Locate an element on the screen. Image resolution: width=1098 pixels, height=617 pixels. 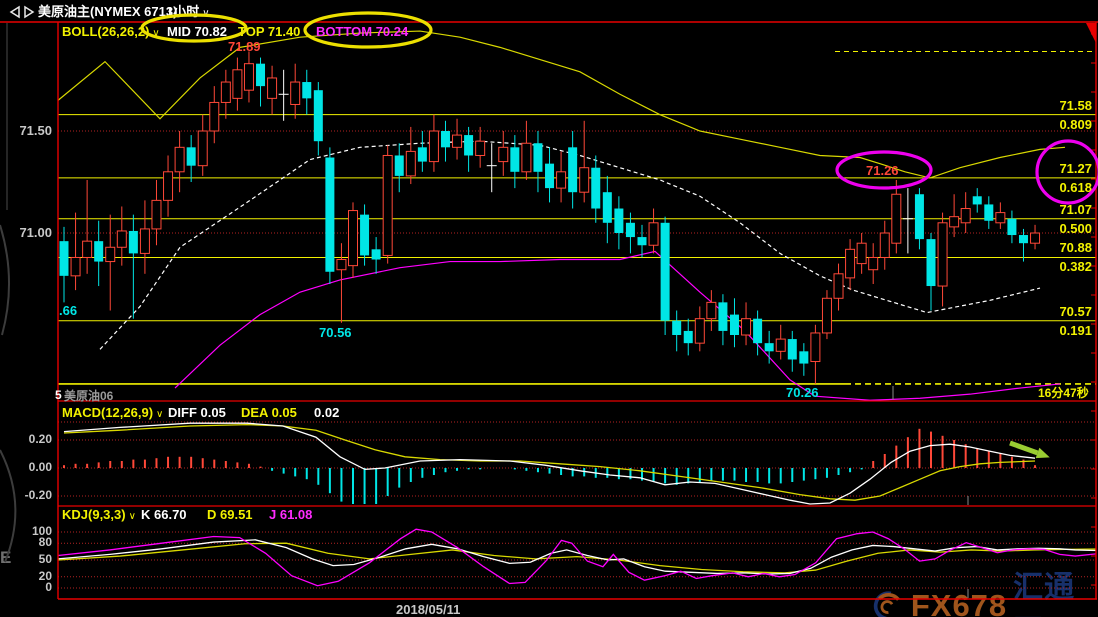
watermark-brand-text: FX678 is located at coordinates (959, 602).